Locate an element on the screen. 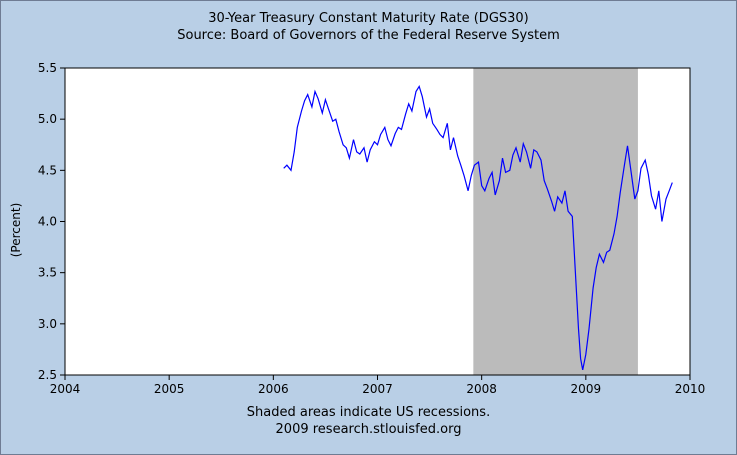 Image resolution: width=737 pixels, height=455 pixels. y-tick-label: 4.5 is located at coordinates (47, 170).